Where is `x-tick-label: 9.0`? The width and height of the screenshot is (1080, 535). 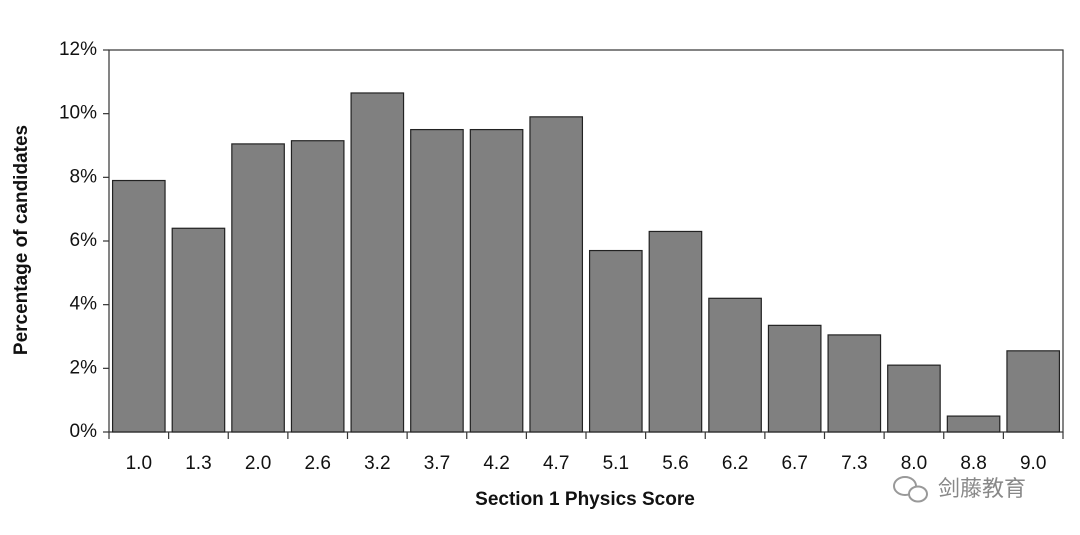 x-tick-label: 9.0 is located at coordinates (1033, 463).